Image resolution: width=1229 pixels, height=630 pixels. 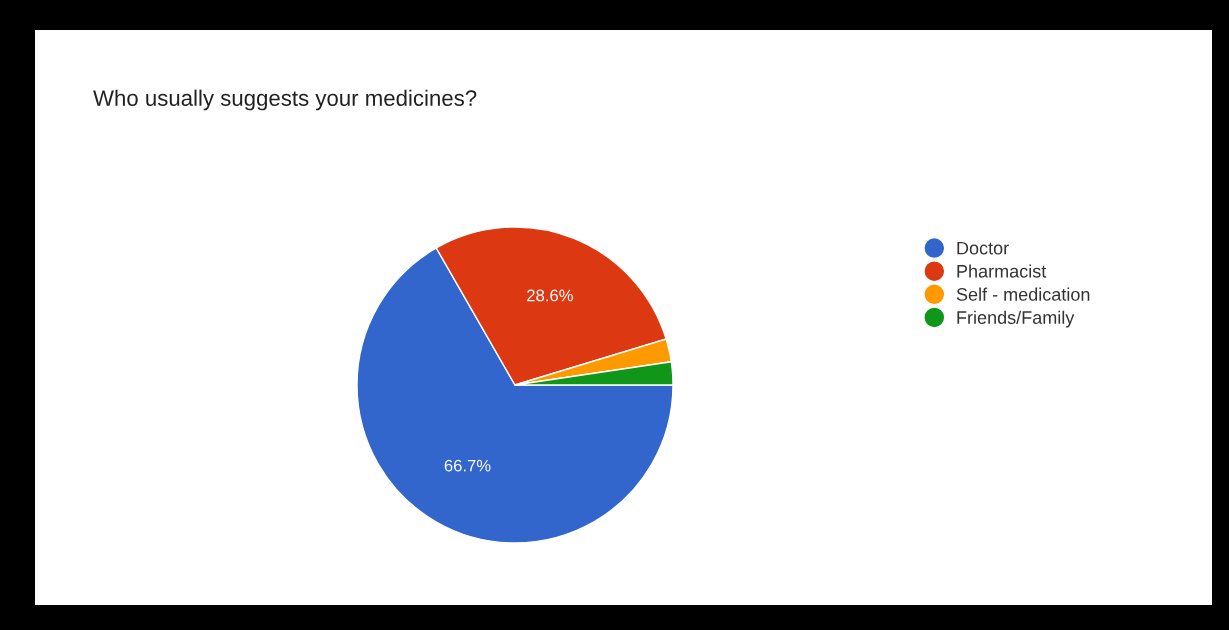 I want to click on legend-label: Pharmacist, so click(x=1002, y=271).